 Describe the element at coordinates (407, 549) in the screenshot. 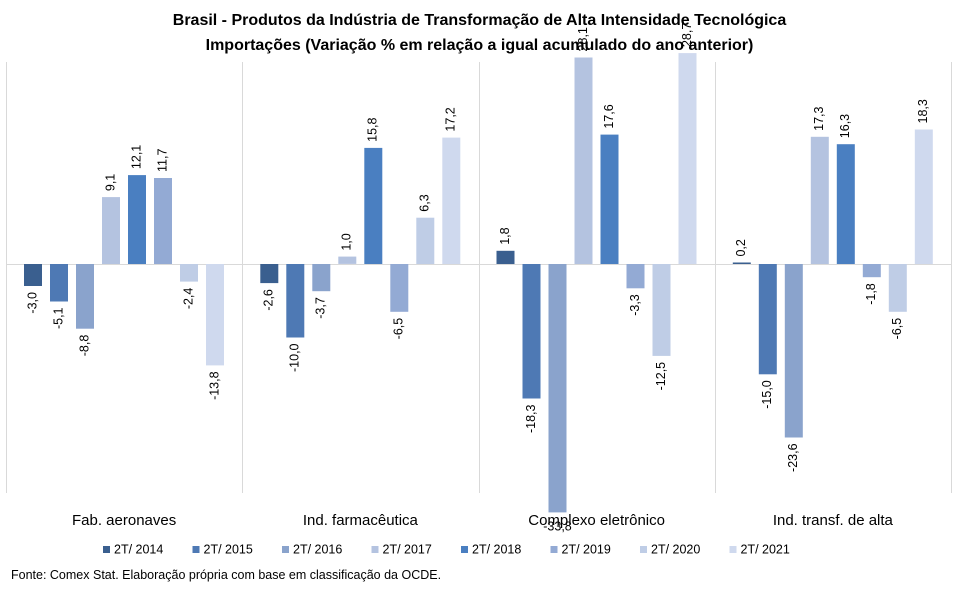

I see `legend-label: 2T/ 2017` at that location.